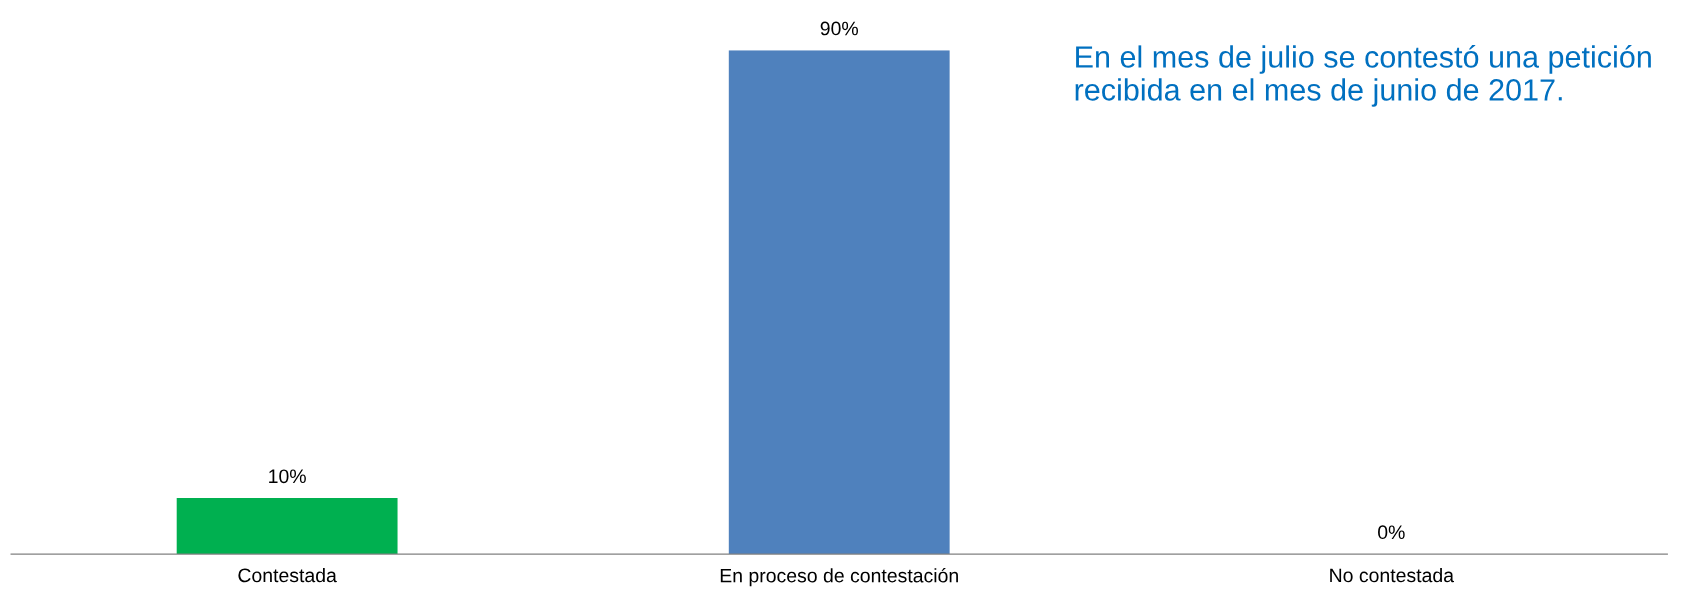 The width and height of the screenshot is (1704, 599). What do you see at coordinates (839, 577) in the screenshot?
I see `x-tick-label: En proceso de contestación` at bounding box center [839, 577].